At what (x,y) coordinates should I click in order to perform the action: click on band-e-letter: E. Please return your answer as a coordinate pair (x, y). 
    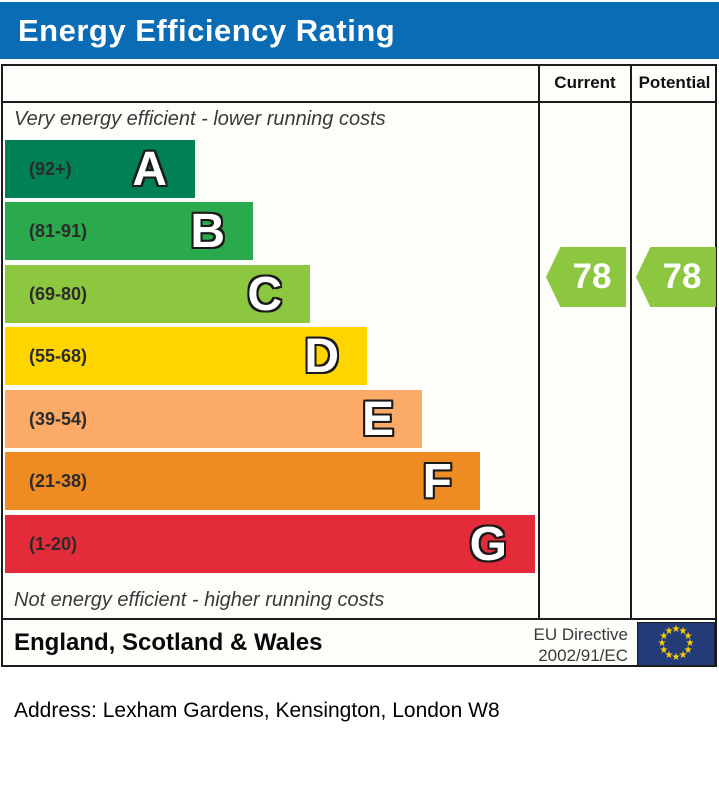
    Looking at the image, I should click on (377, 419).